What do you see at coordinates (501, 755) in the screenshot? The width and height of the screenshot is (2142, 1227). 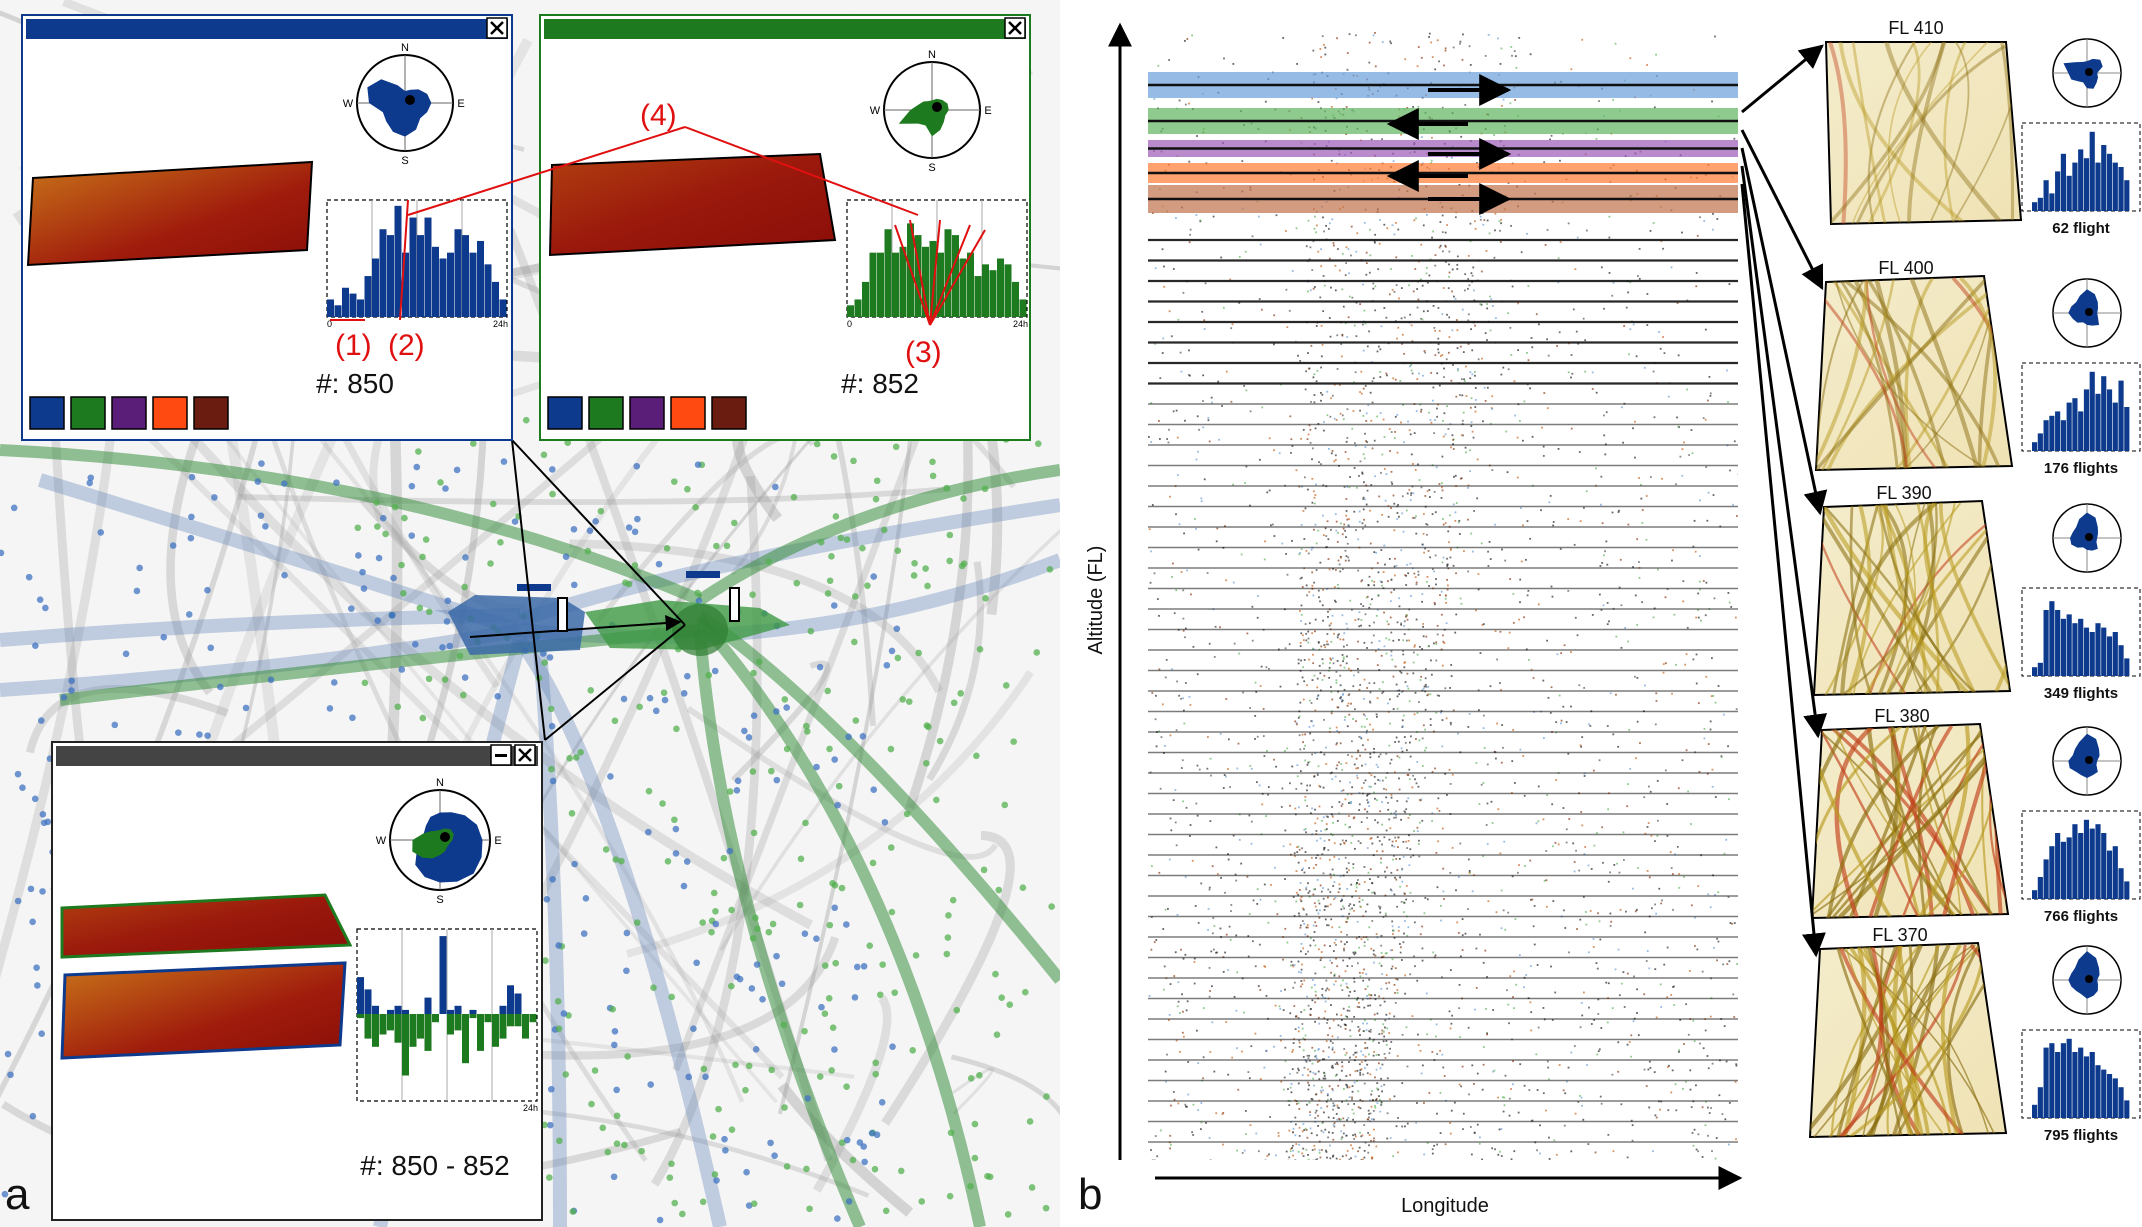 I see `minimize-icon` at bounding box center [501, 755].